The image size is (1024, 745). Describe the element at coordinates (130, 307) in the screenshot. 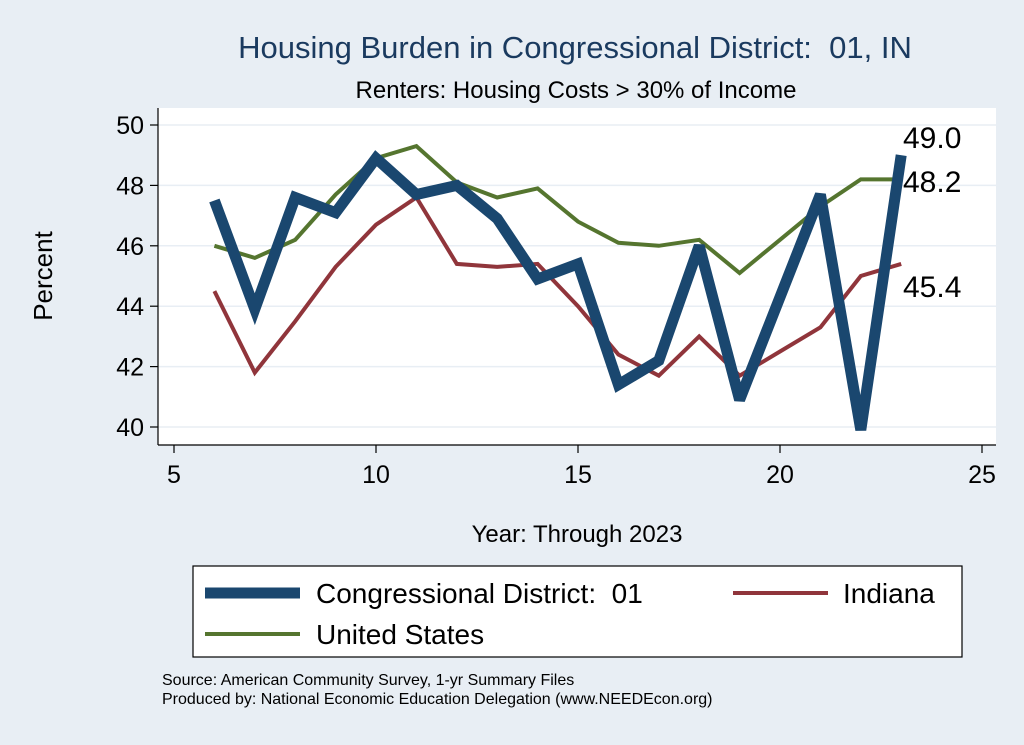

I see `y-tick-label: 44` at that location.